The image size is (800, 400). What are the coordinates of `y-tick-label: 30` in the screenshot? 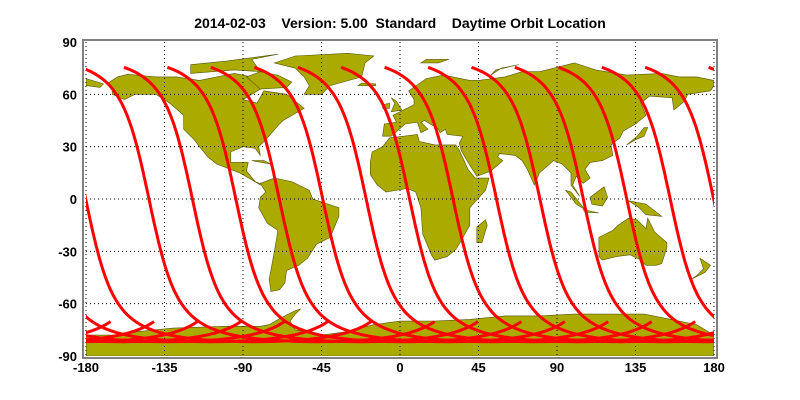 It's located at (70, 147).